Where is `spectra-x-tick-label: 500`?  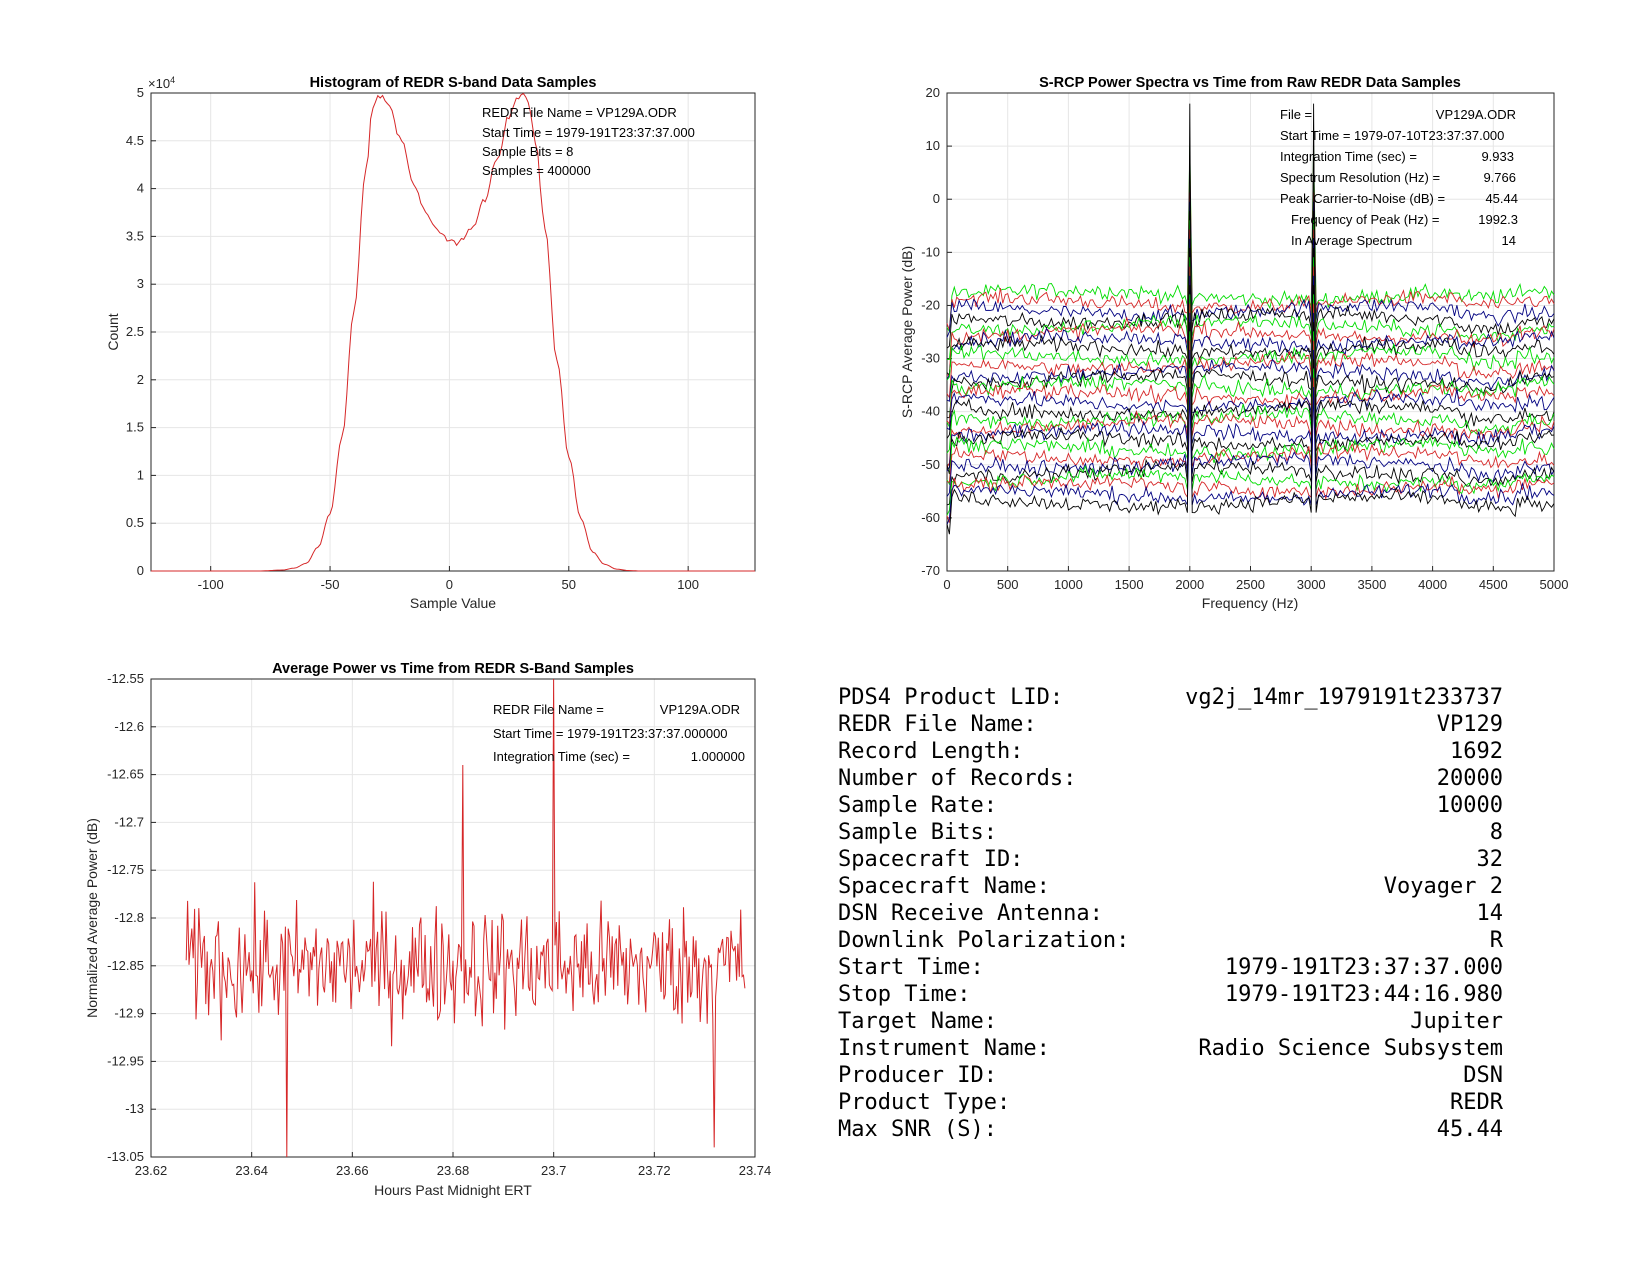 spectra-x-tick-label: 500 is located at coordinates (1008, 584).